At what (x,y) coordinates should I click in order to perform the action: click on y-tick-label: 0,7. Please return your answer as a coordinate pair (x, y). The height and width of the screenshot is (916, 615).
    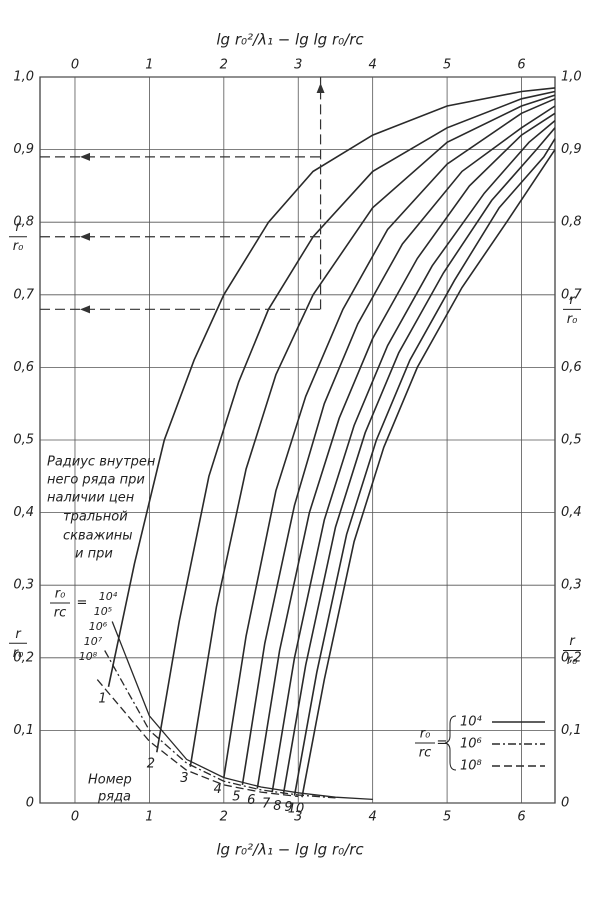
    Looking at the image, I should click on (23, 294).